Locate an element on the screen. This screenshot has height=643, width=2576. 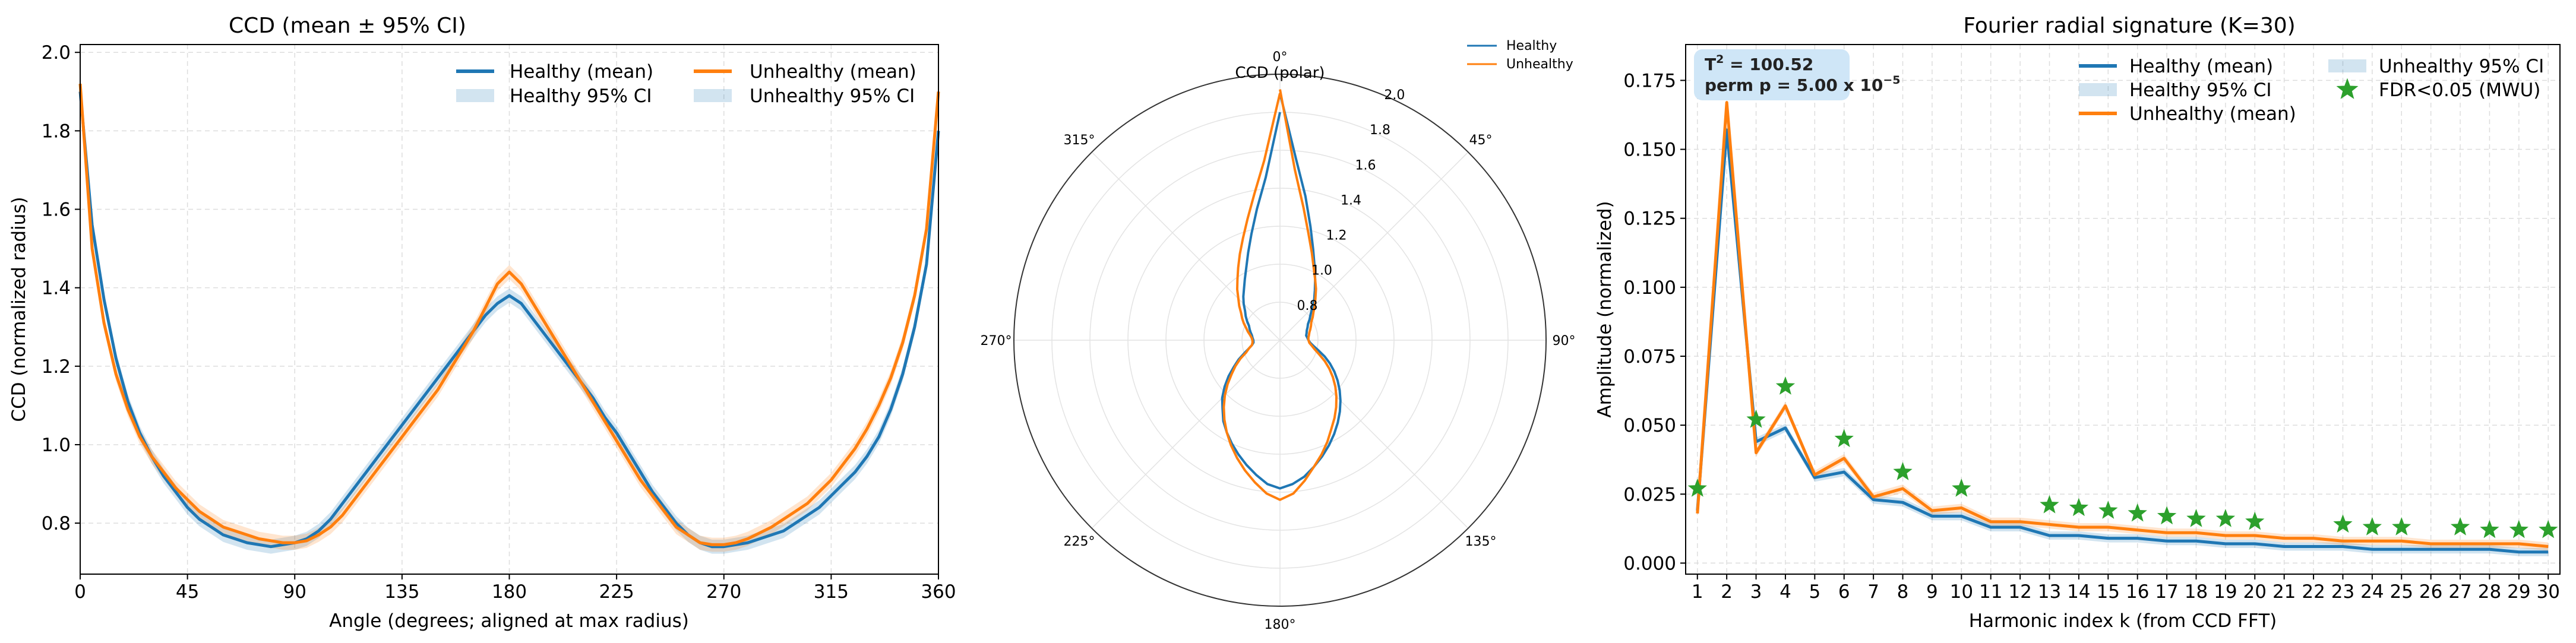
annotation-box is located at coordinates (1772, 74).